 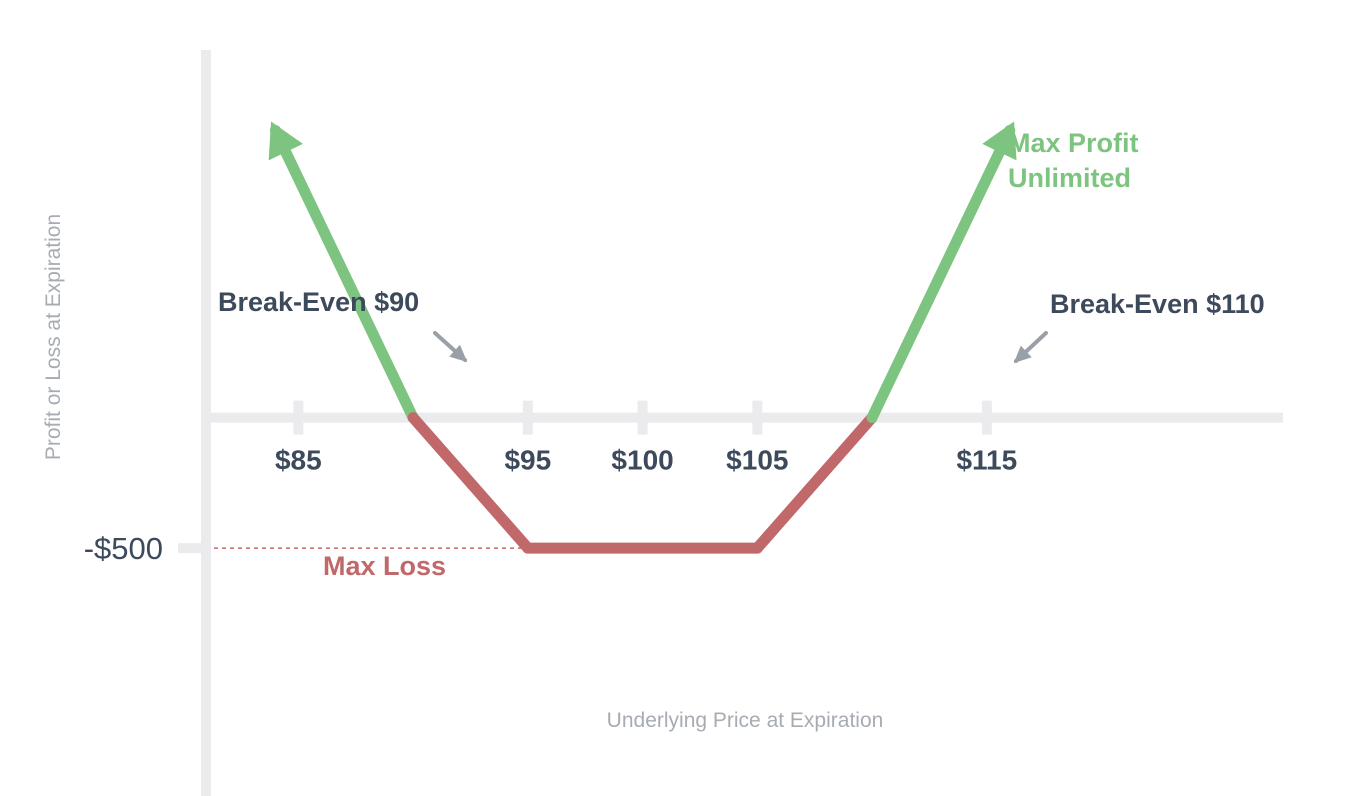 What do you see at coordinates (1157, 304) in the screenshot?
I see `break-even-high-label: Break-Even $110` at bounding box center [1157, 304].